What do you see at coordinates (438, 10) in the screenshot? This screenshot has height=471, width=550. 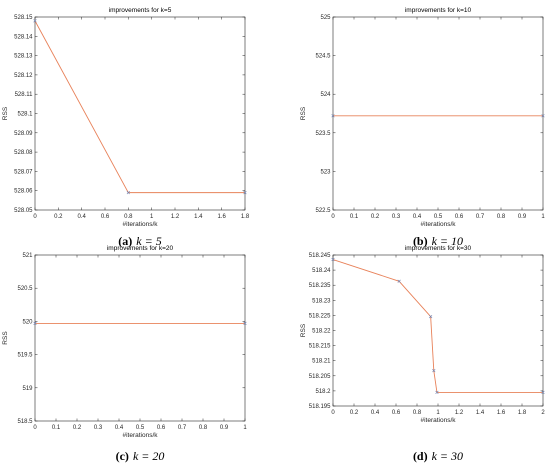 I see `chart-title: improvements for k=10` at bounding box center [438, 10].